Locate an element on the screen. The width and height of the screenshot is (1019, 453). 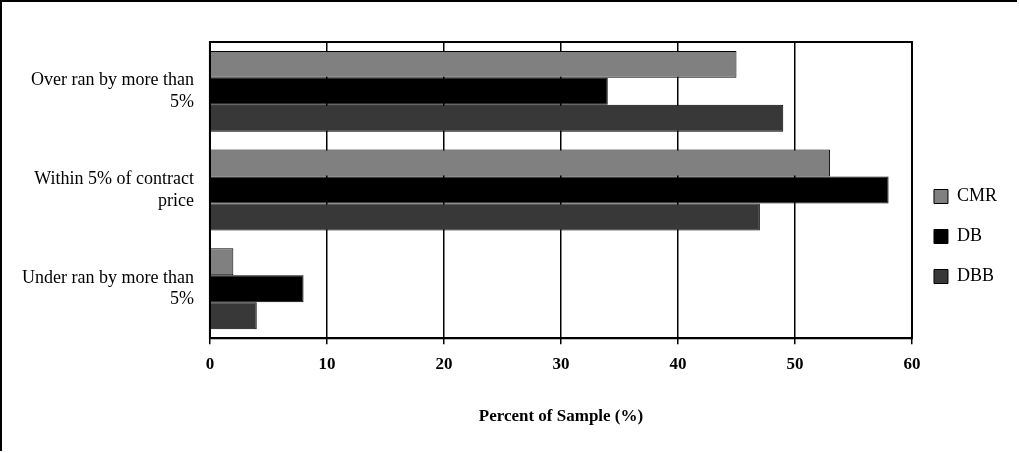
x-tick-label: 40 is located at coordinates (678, 363).